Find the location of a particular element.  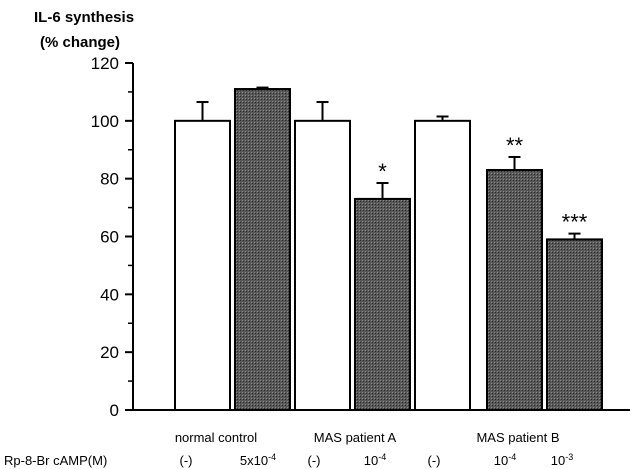

row-label: Rp-8-Br cAMP(M) is located at coordinates (55, 460).